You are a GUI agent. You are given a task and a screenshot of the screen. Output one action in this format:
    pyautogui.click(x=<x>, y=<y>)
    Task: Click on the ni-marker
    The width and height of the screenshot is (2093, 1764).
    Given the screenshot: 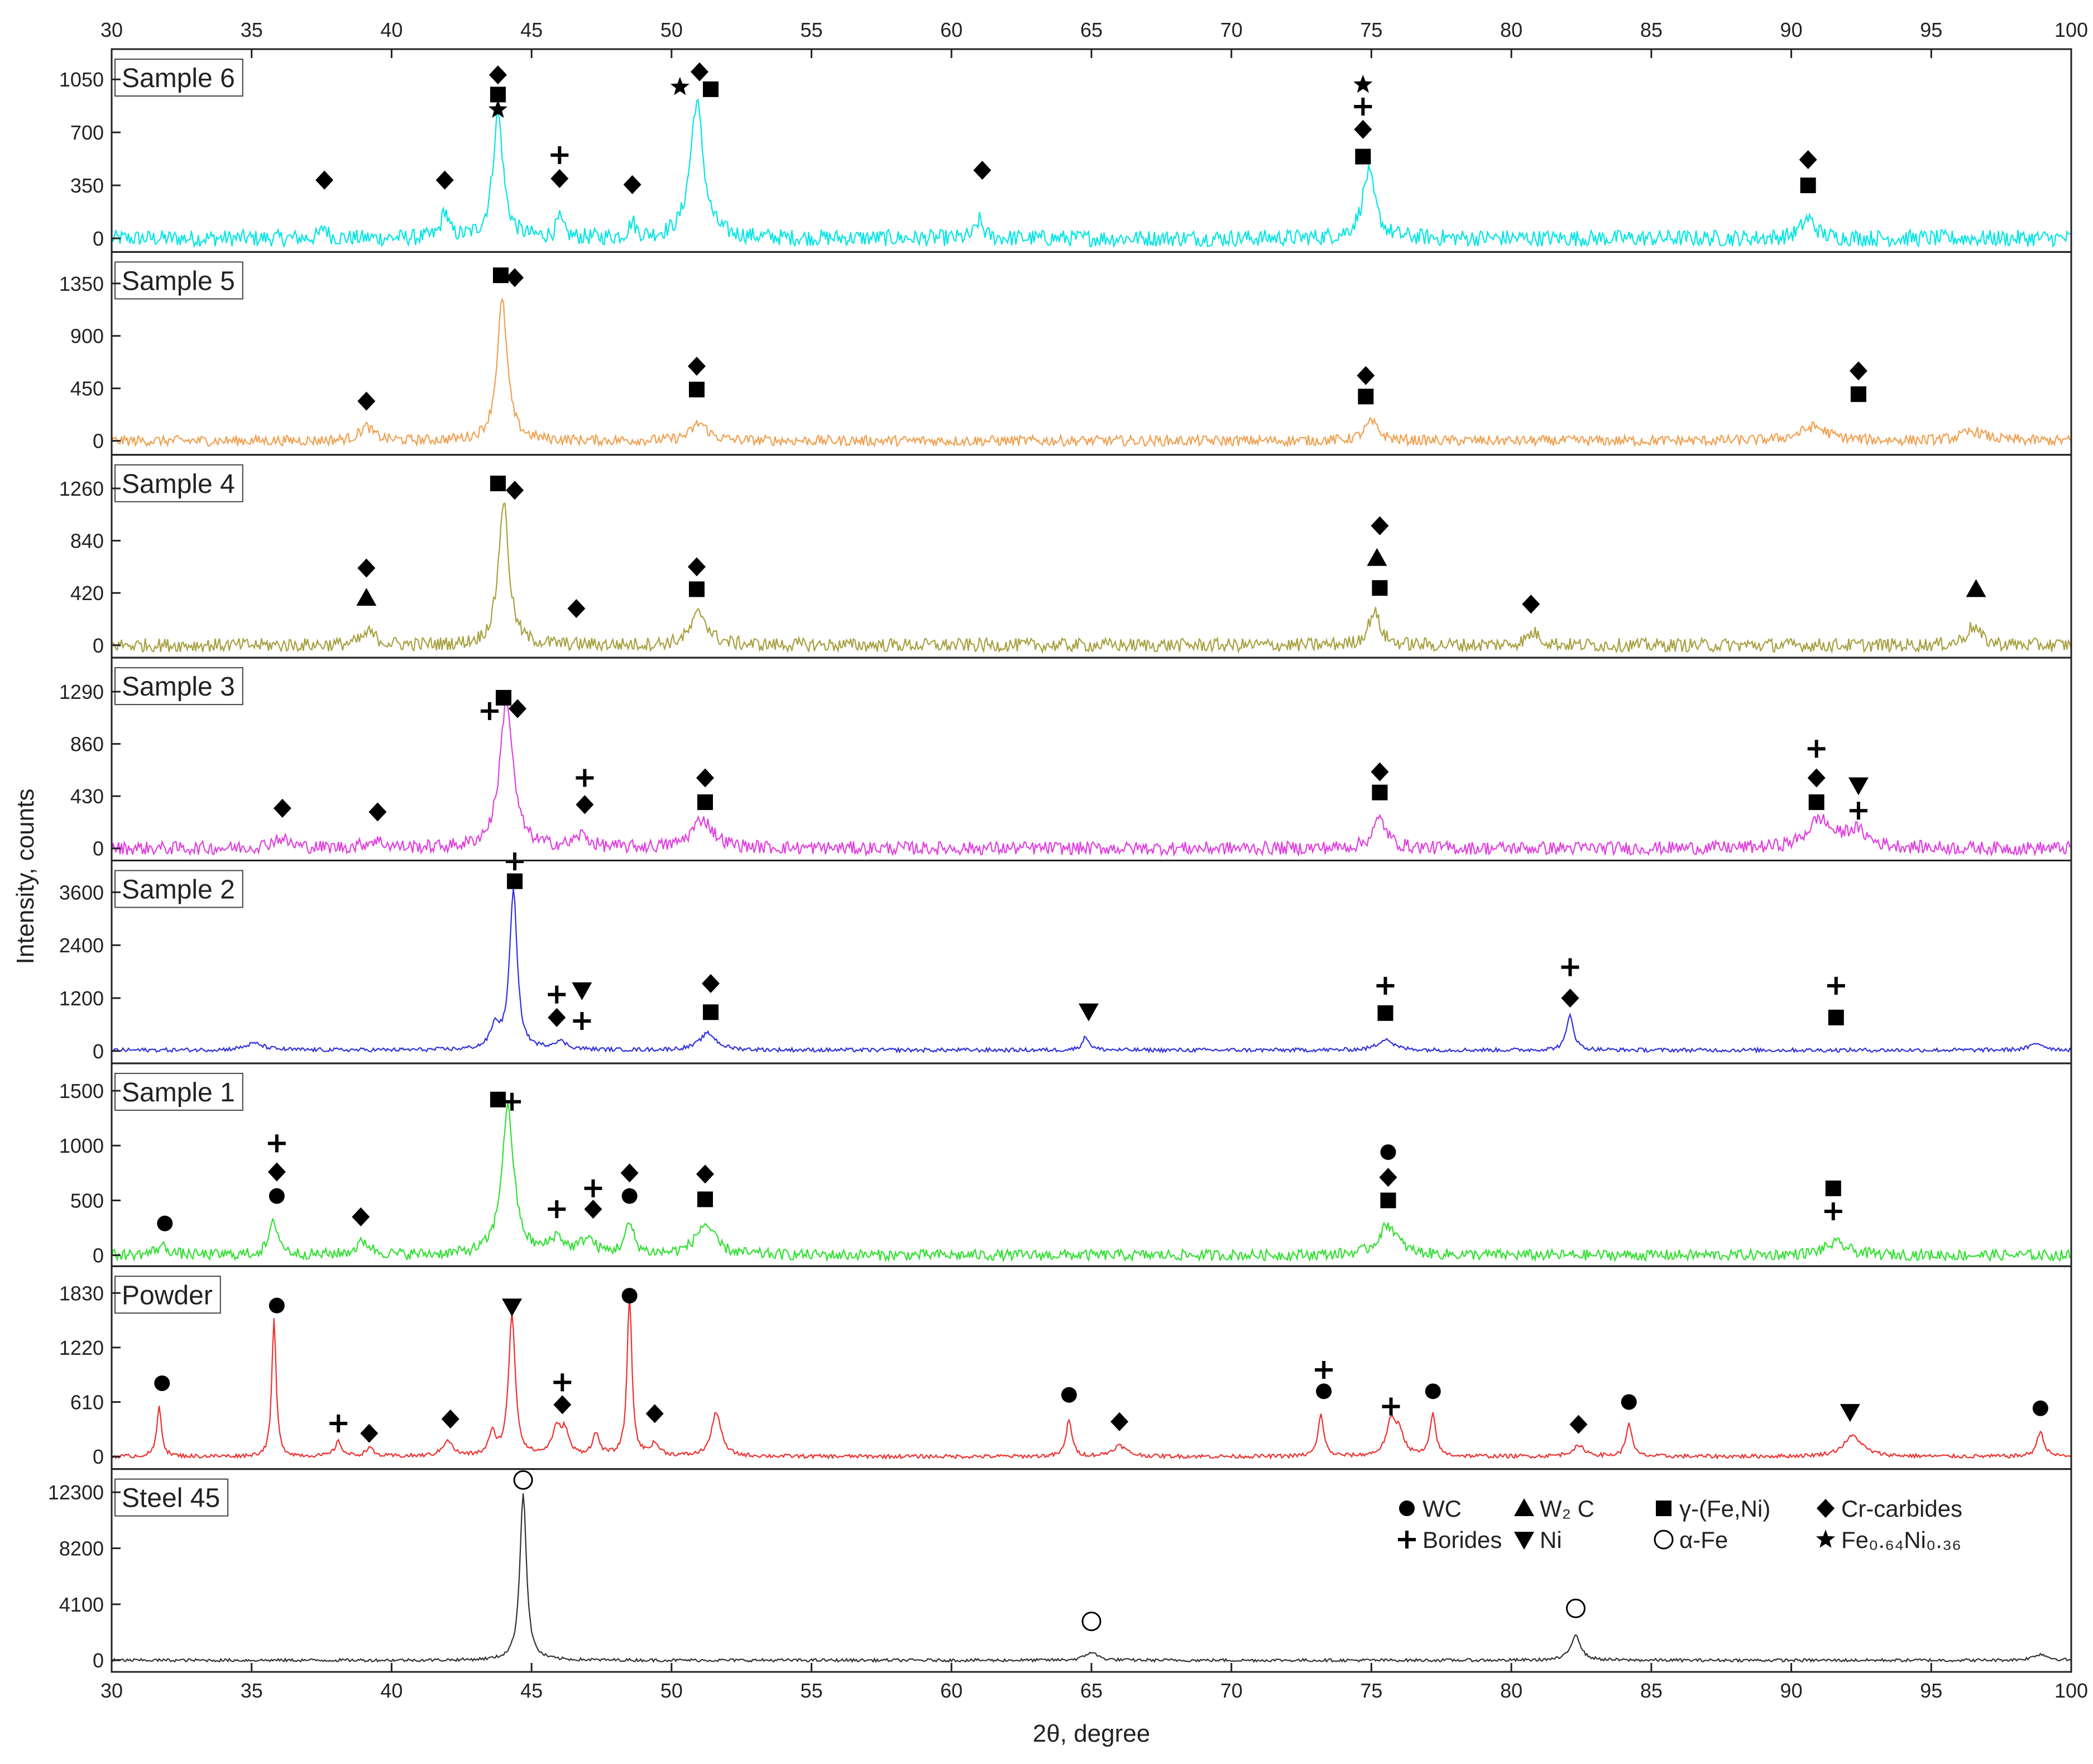 What is the action you would take?
    pyautogui.click(x=1524, y=1541)
    